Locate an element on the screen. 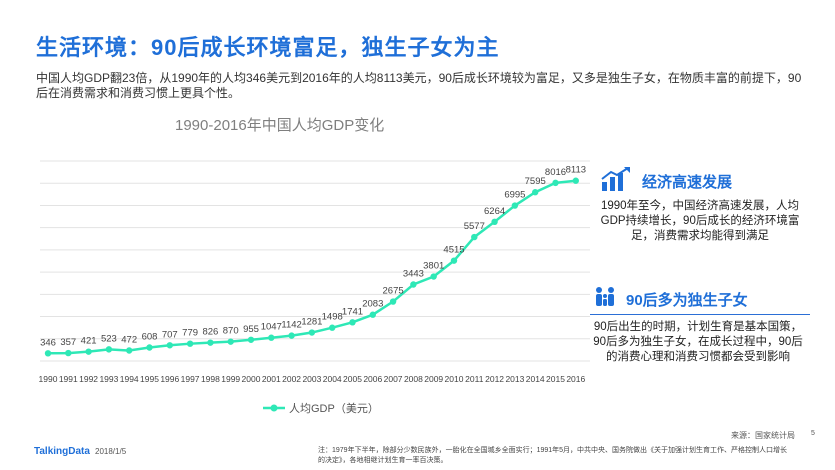 The height and width of the screenshot is (470, 835). chart-title: 1990-2016年中国人均GDP变化 is located at coordinates (280, 125).